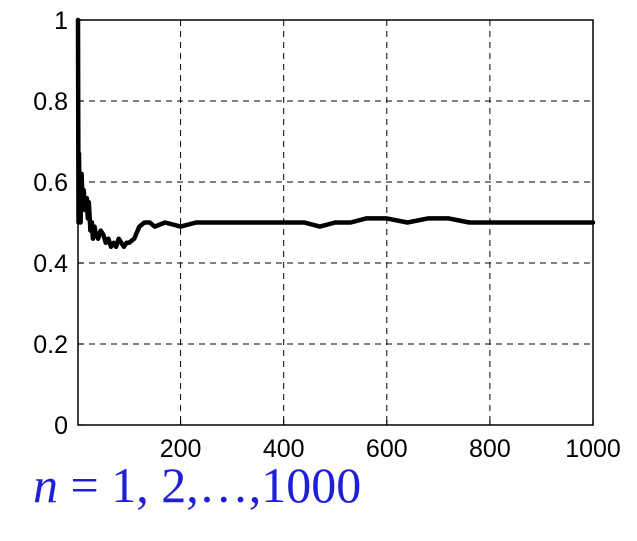 The height and width of the screenshot is (541, 637). What do you see at coordinates (61, 21) in the screenshot?
I see `y-tick-label: 1` at bounding box center [61, 21].